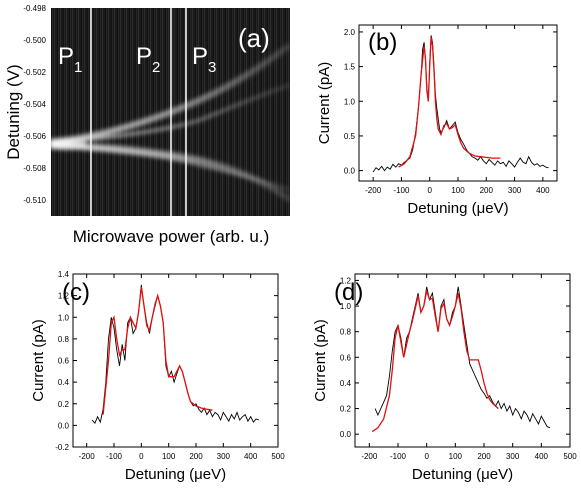 The width and height of the screenshot is (581, 489). Describe the element at coordinates (350, 67) in the screenshot. I see `y-tick-label: 1.5` at that location.